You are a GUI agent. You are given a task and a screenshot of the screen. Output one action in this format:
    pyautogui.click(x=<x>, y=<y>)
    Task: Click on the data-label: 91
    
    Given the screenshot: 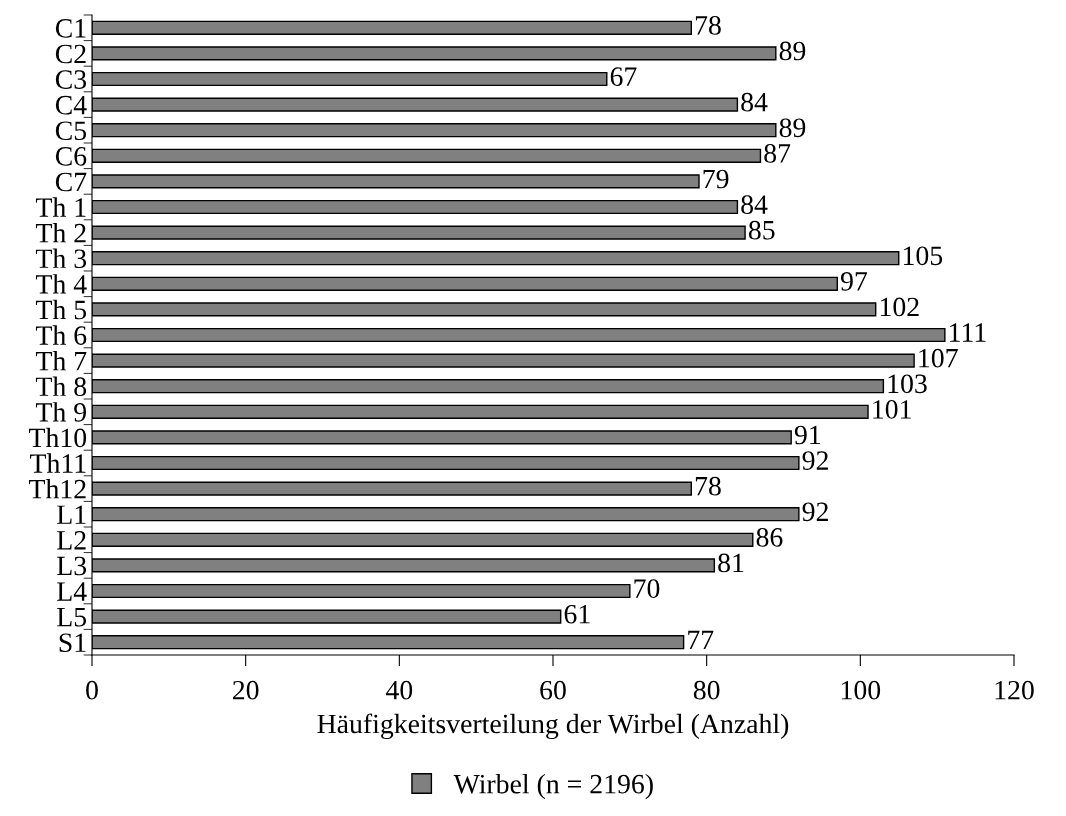 What is the action you would take?
    pyautogui.click(x=807, y=435)
    